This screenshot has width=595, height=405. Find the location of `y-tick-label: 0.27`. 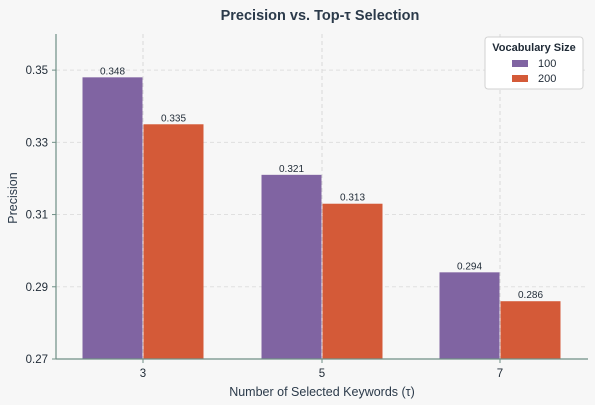

y-tick-label: 0.27 is located at coordinates (37, 360).